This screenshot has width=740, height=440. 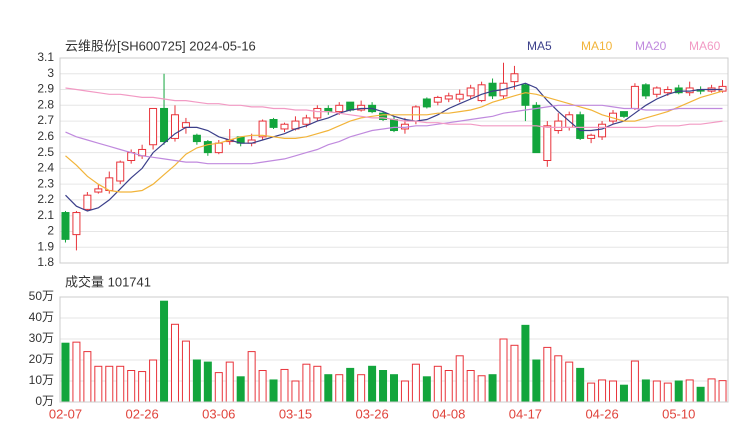 I want to click on legend-label: MA60, so click(x=705, y=46).